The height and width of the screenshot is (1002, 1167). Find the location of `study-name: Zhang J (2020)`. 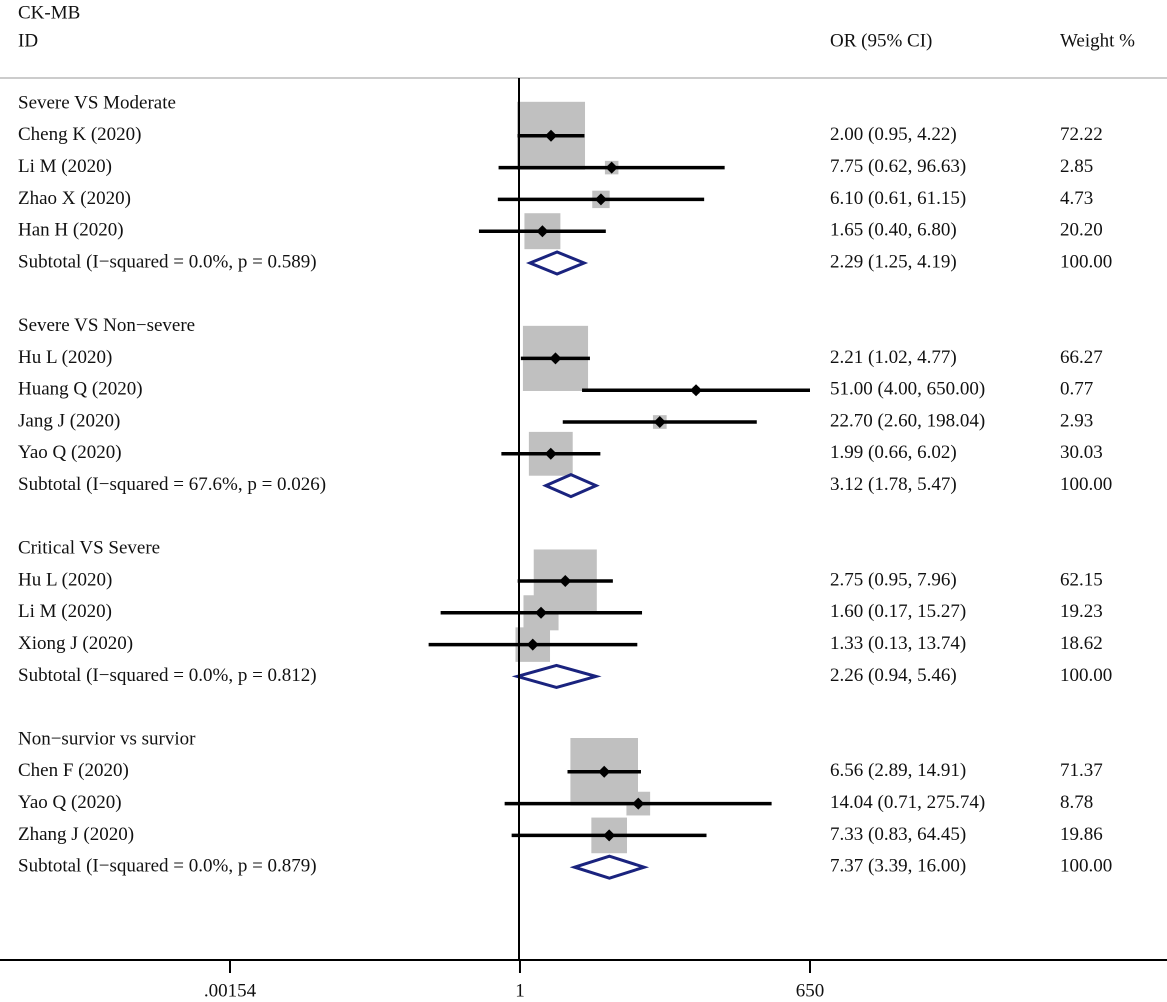

study-name: Zhang J (2020) is located at coordinates (76, 834).